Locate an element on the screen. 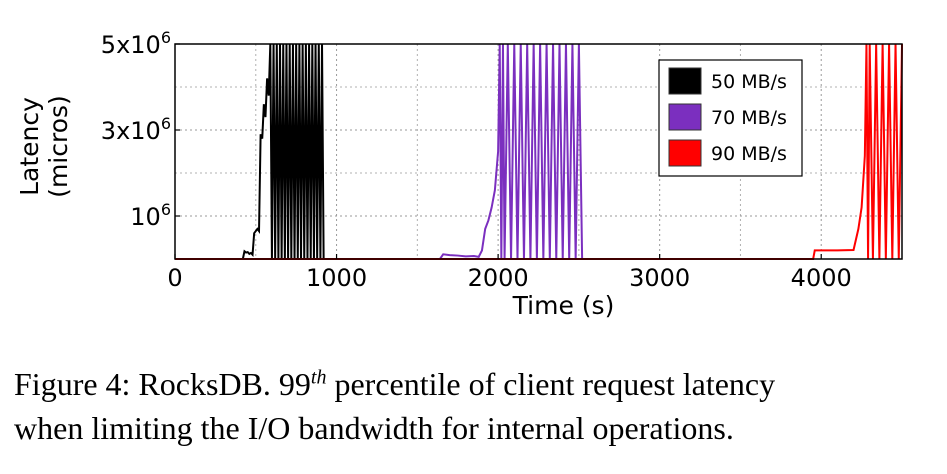 This screenshot has height=474, width=947. y-tick-label-0: 106 is located at coordinates (150, 215).